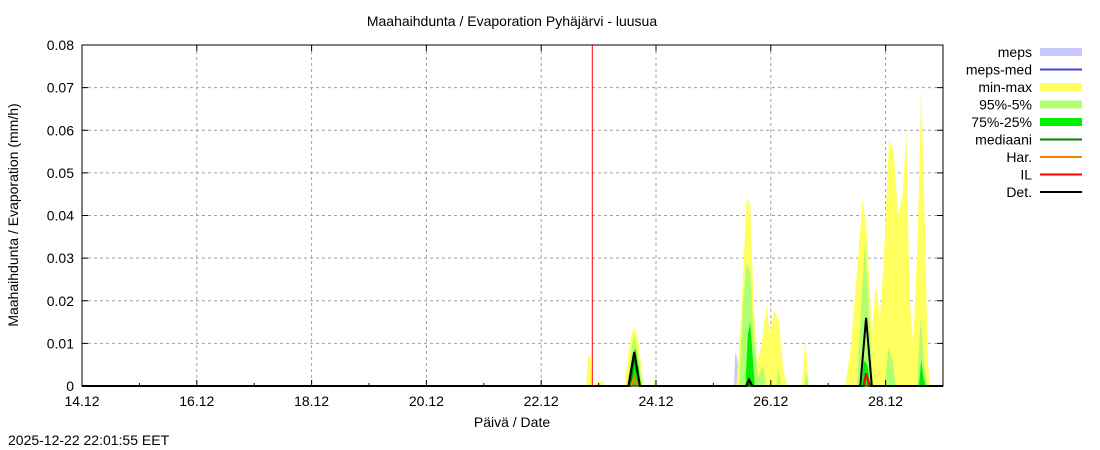 The width and height of the screenshot is (1100, 450). Describe the element at coordinates (777, 313) in the screenshot. I see `series-95-5-band` at that location.